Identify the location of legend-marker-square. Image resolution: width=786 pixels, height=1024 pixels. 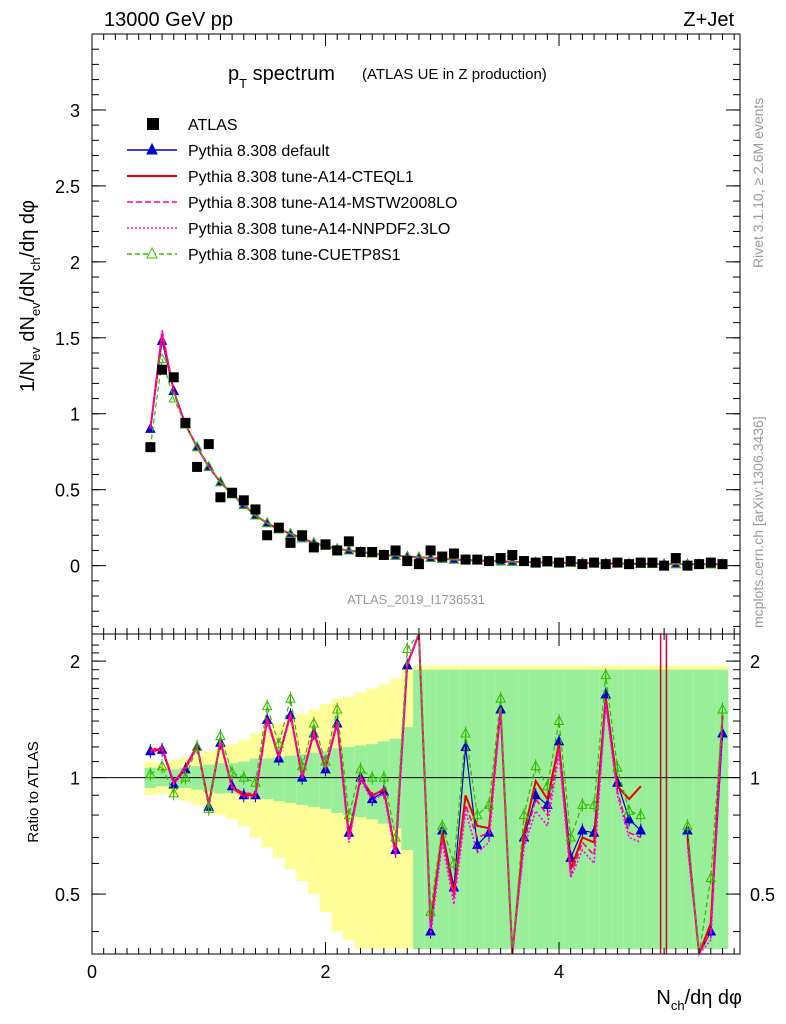
(153, 124).